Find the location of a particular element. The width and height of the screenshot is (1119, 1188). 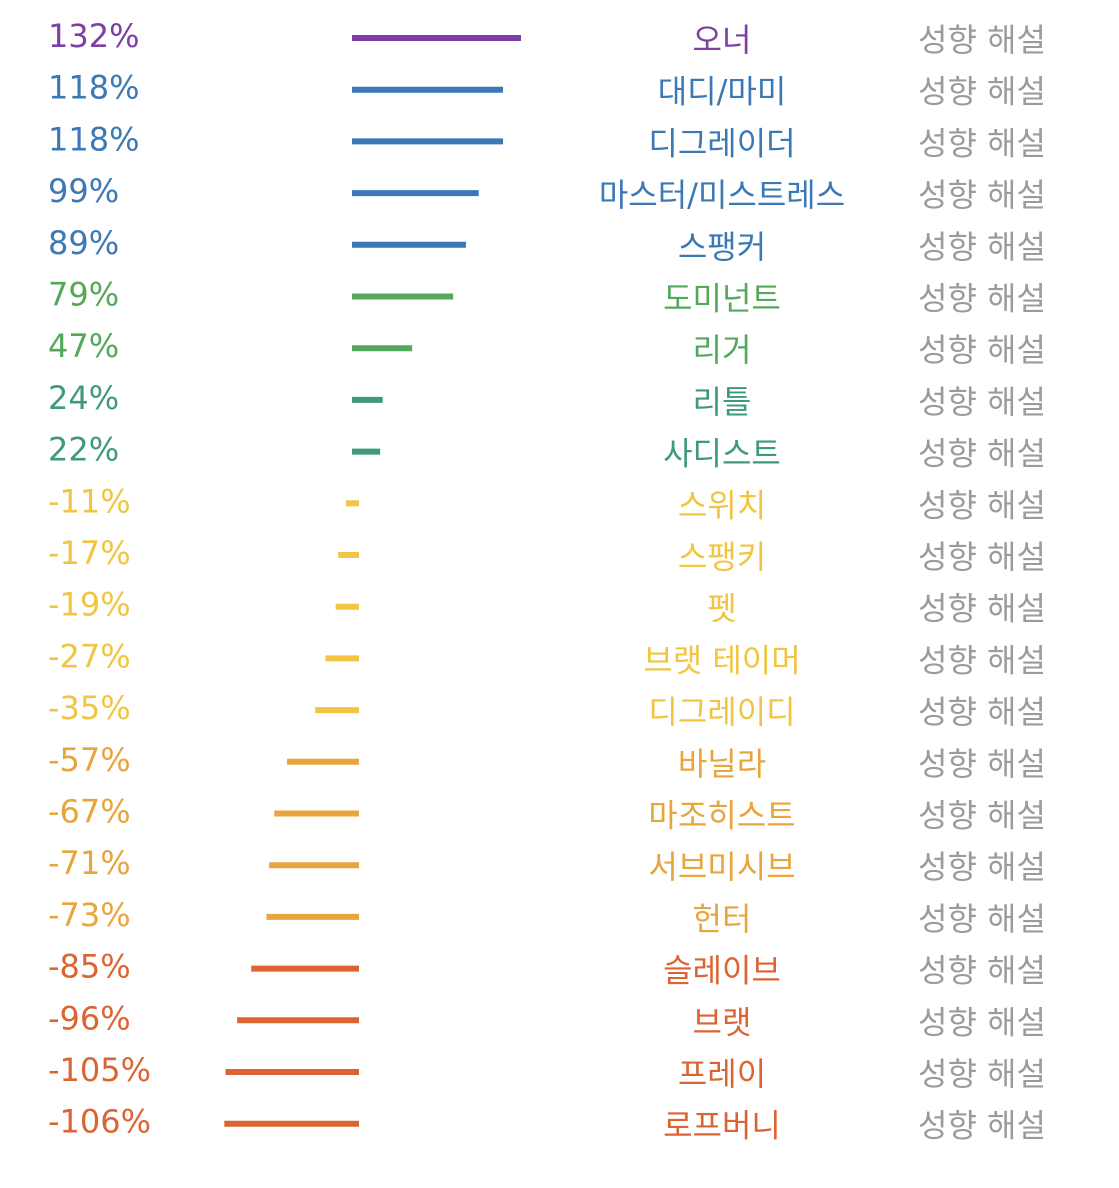

chart-row: -11% 스위치 성향 해설 is located at coordinates (547, 503).